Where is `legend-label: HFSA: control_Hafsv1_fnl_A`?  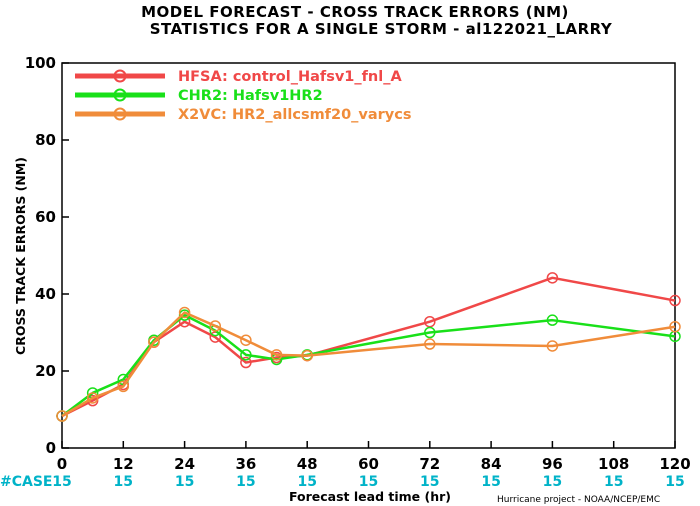
legend-label: HFSA: control_Hafsv1_fnl_A is located at coordinates (290, 77).